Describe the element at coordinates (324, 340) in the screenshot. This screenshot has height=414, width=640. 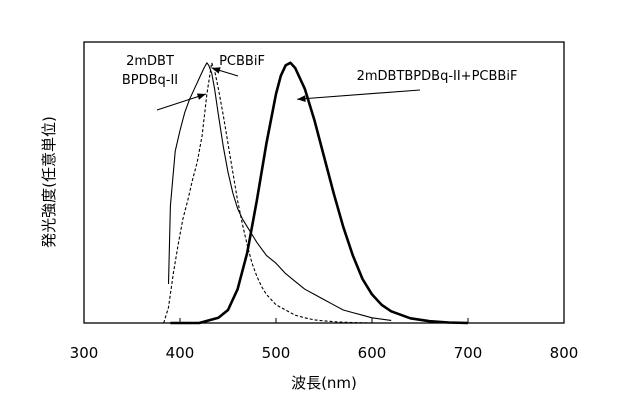
I see `x-axis-ticks: 300 400 500 600 700 800` at that location.